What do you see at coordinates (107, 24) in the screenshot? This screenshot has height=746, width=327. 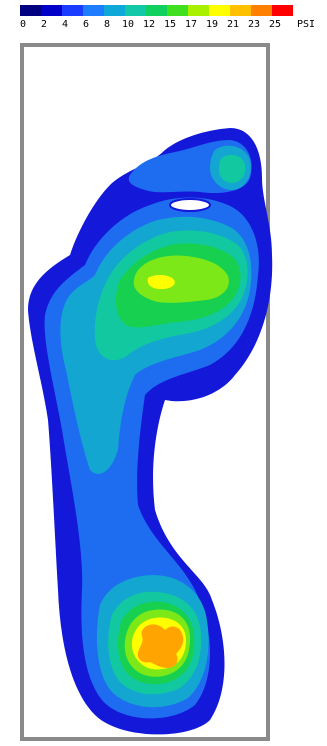 I see `scale-tick-label: 8` at bounding box center [107, 24].